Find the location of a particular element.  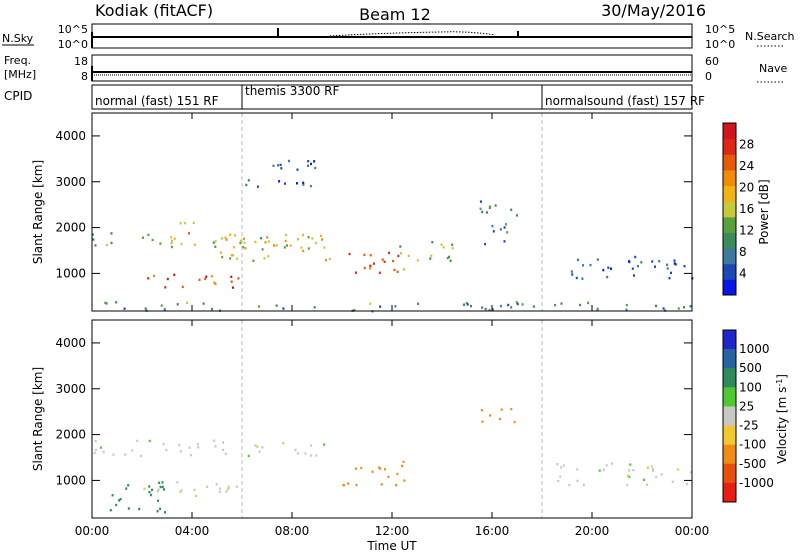

velocity-colorbar-tick: 500 is located at coordinates (750, 368).